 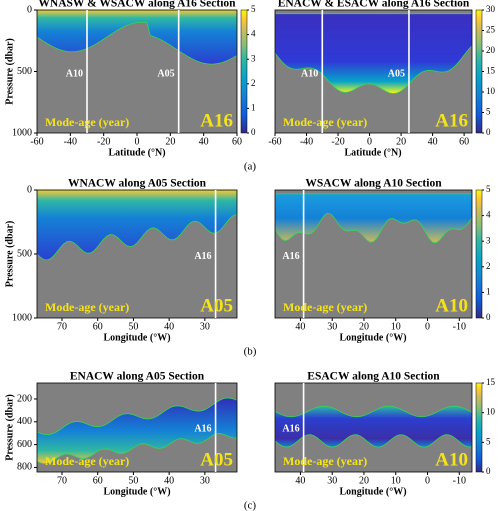 What do you see at coordinates (24, 421) in the screenshot?
I see `y-tick-label: 400` at bounding box center [24, 421].